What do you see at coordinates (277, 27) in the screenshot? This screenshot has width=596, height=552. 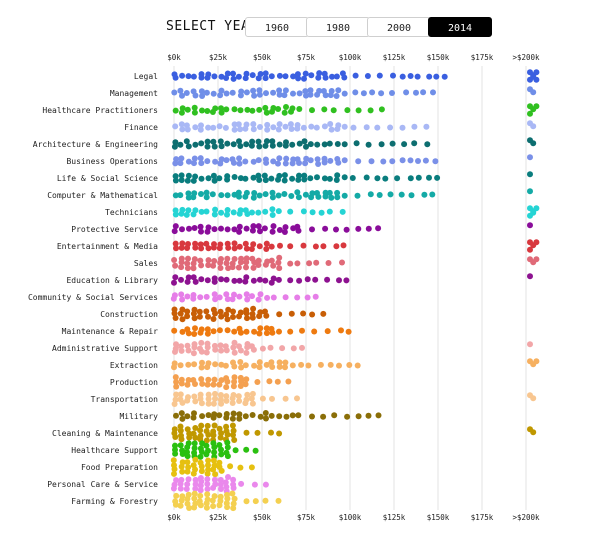 I see `year-button-1960: 1960` at bounding box center [277, 27].